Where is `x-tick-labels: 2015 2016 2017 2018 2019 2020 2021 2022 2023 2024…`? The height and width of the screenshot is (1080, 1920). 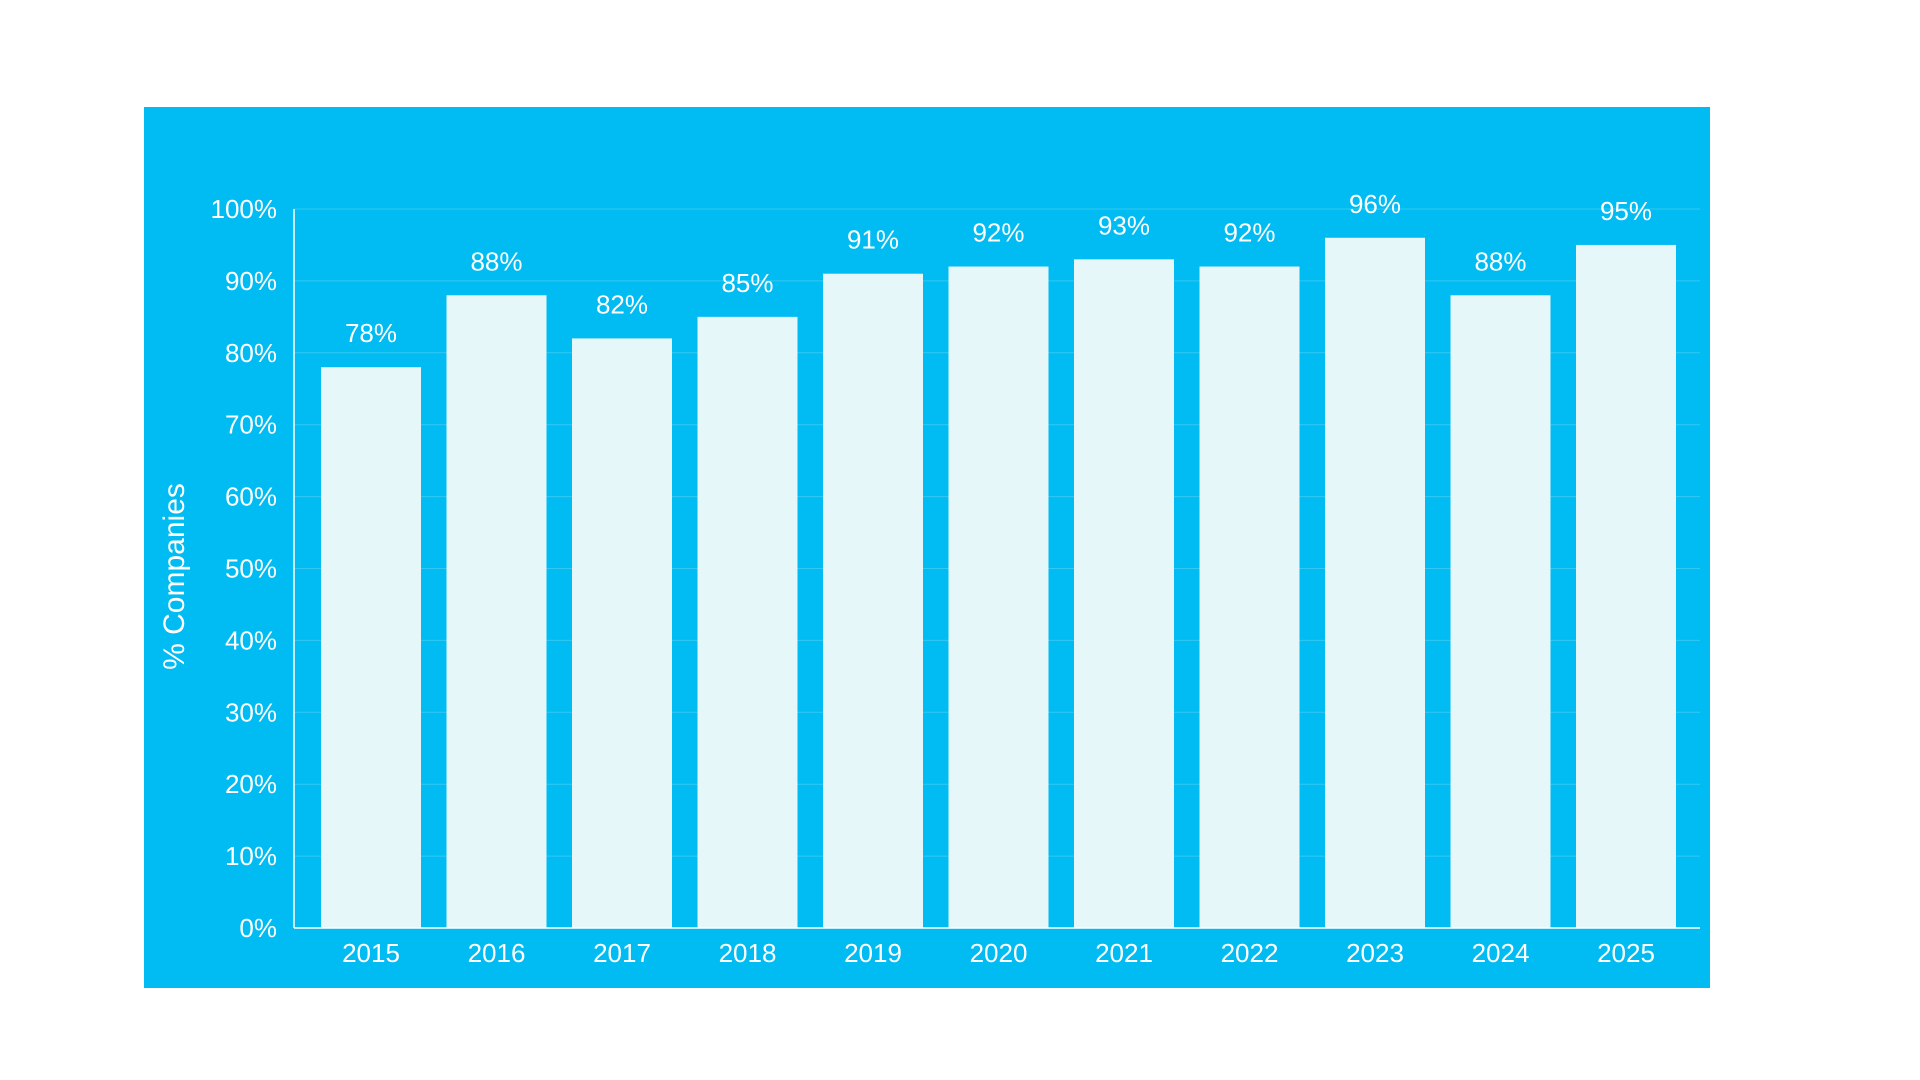 x-tick-labels: 2015 2016 2017 2018 2019 2020 2021 2022 2023 2024… is located at coordinates (998, 953).